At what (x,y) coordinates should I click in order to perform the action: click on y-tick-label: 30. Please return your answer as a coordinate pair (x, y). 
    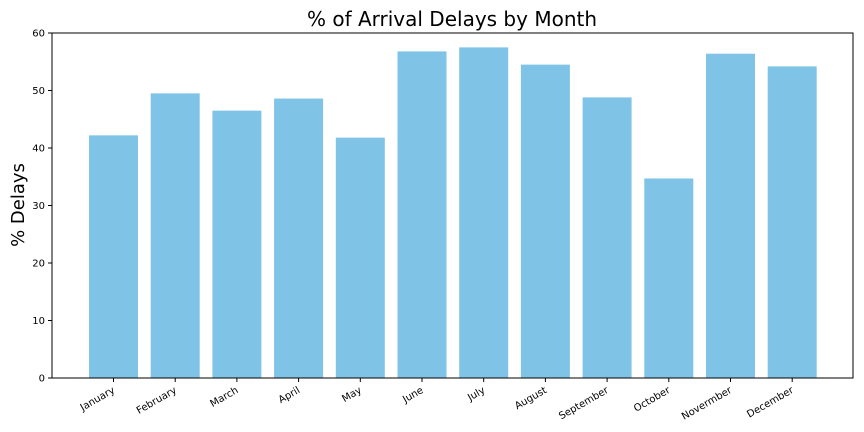
    Looking at the image, I should click on (38, 206).